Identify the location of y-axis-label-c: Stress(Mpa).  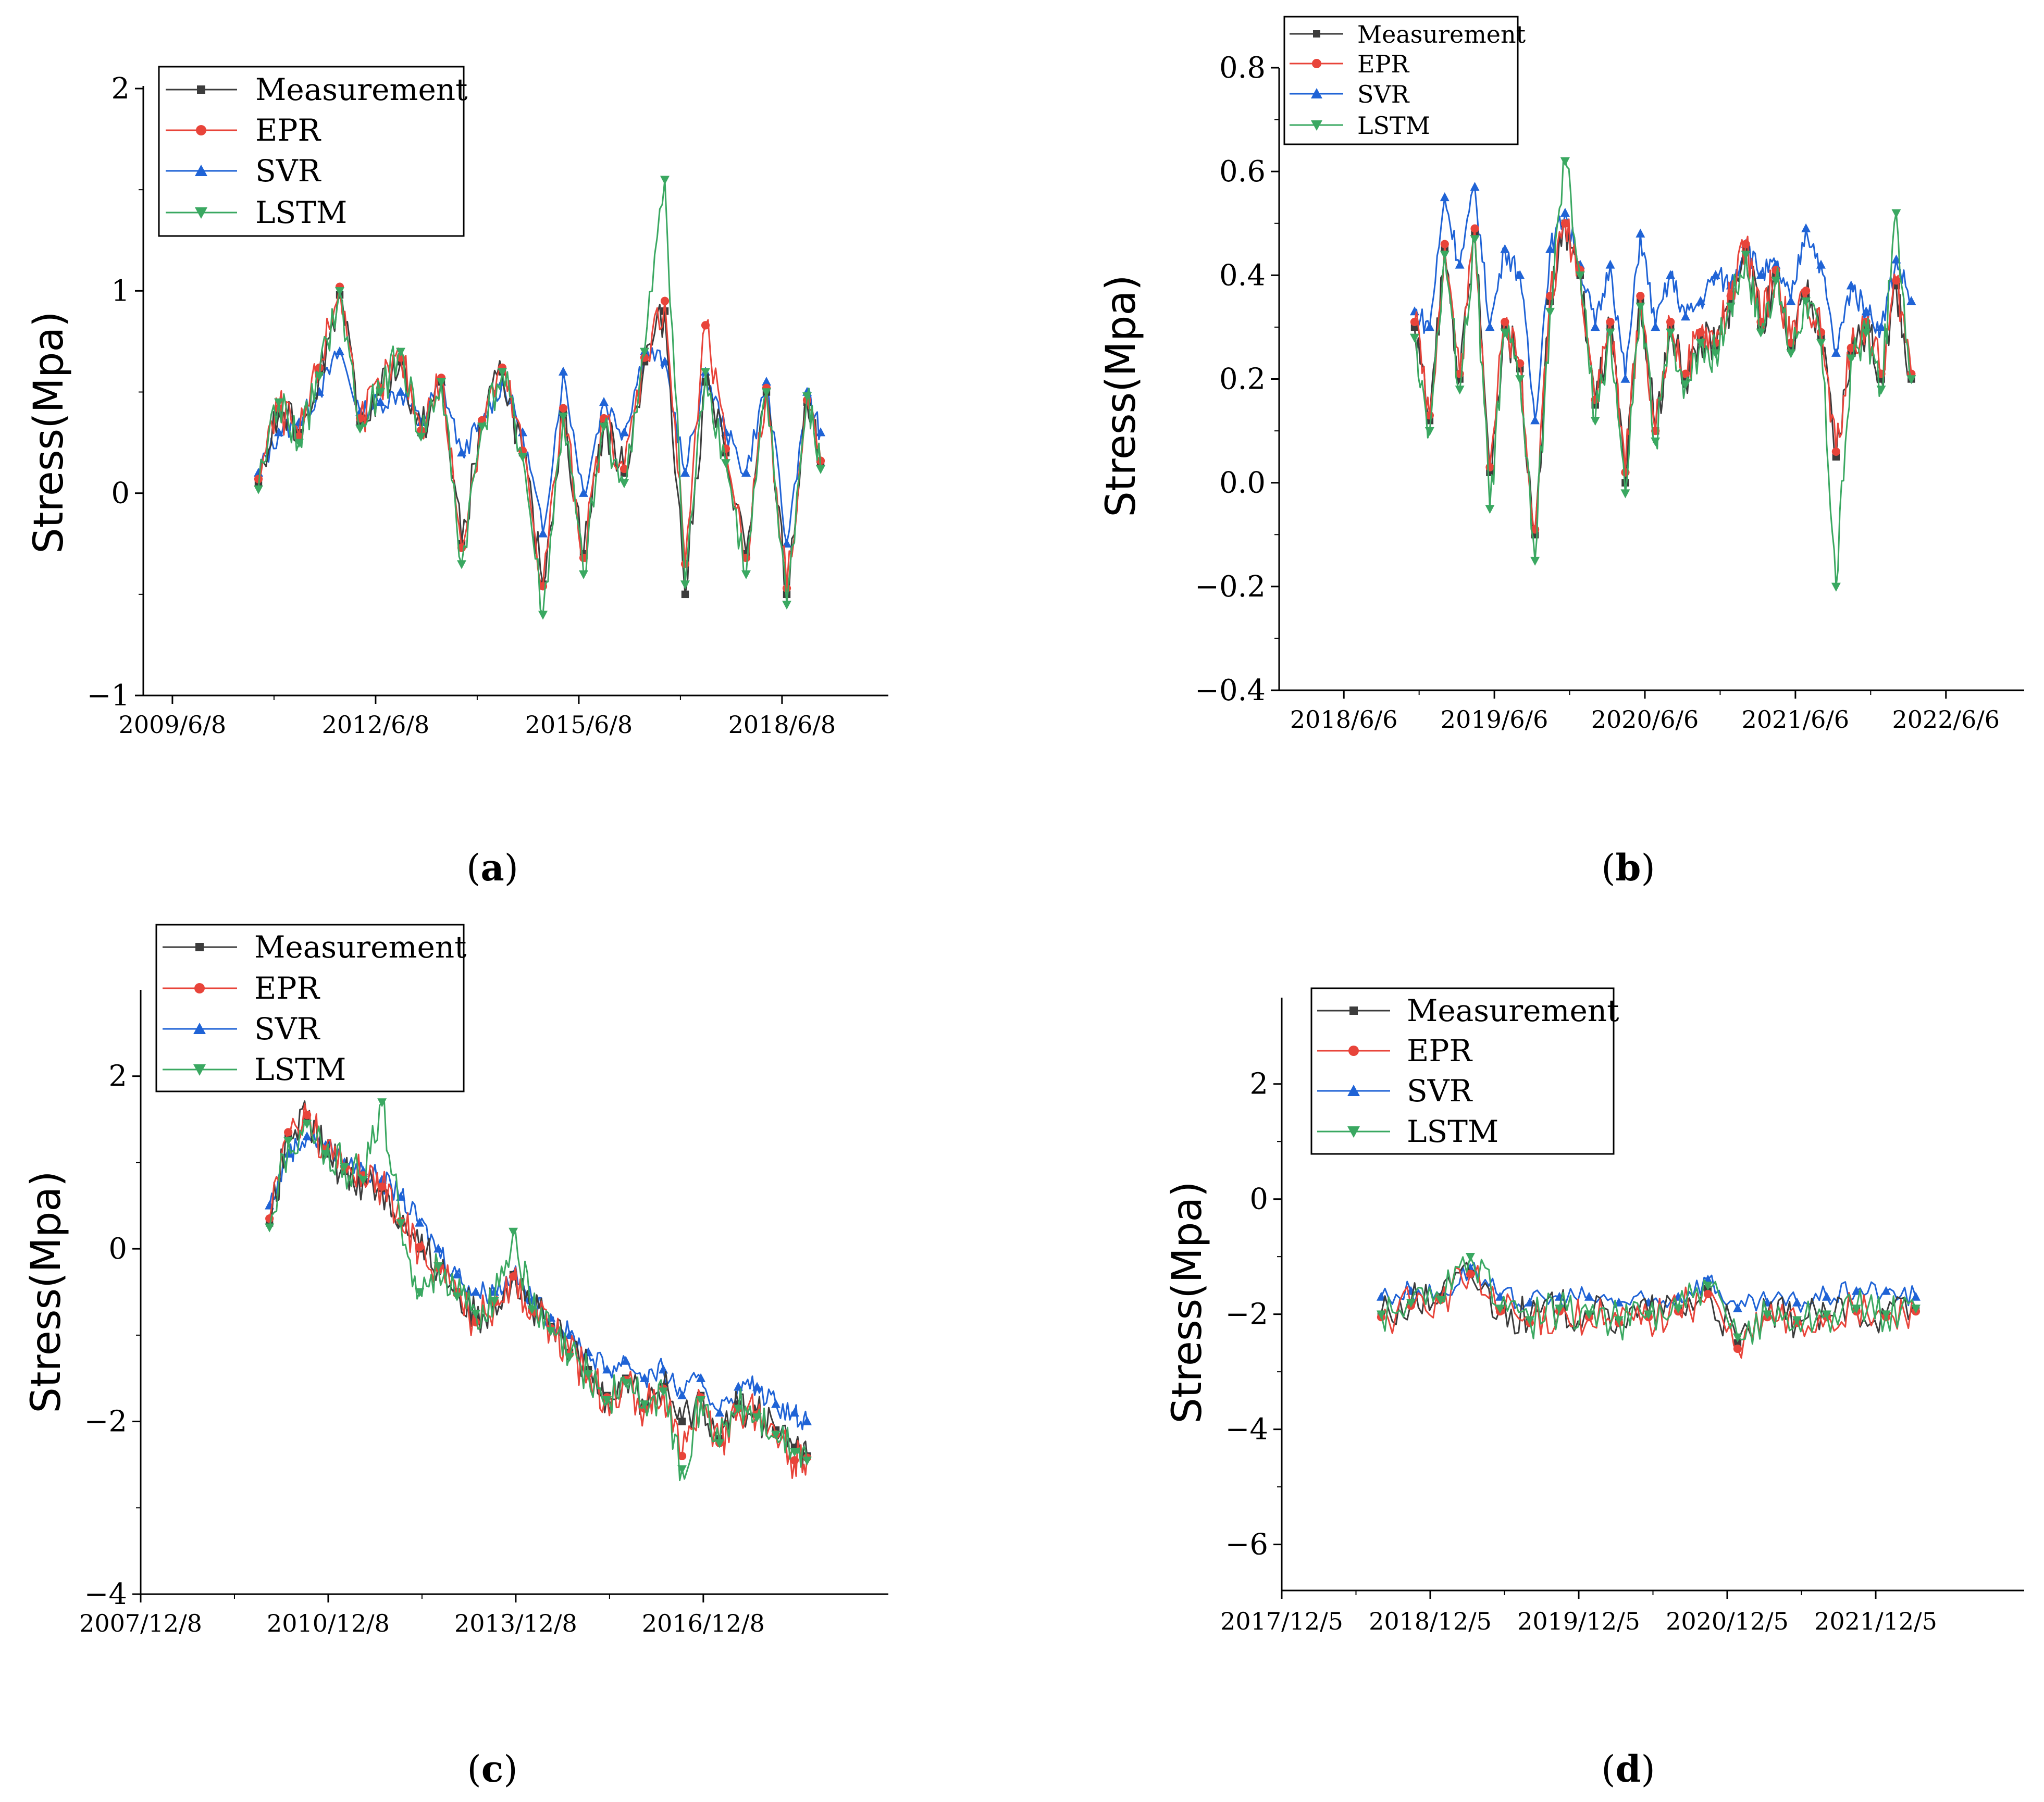
(46, 1292).